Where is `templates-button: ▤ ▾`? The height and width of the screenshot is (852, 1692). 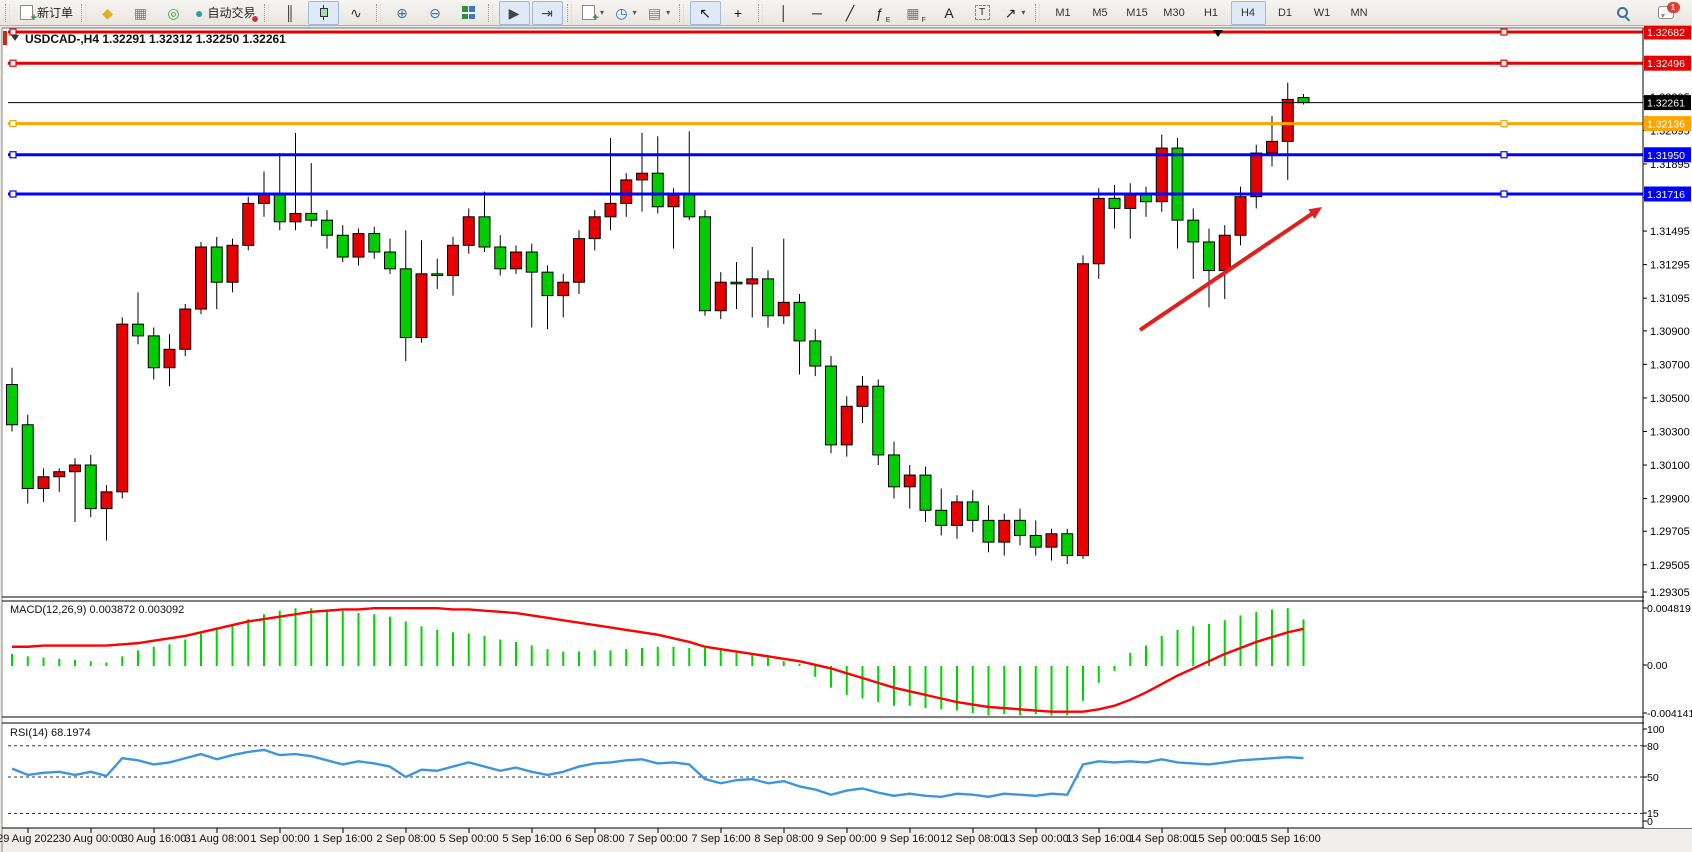 templates-button: ▤ ▾ is located at coordinates (659, 13).